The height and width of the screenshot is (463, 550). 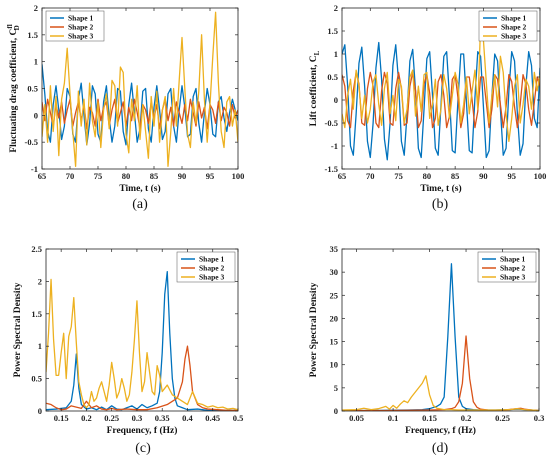 I want to click on y-tick-label: 15, so click(x=334, y=342).